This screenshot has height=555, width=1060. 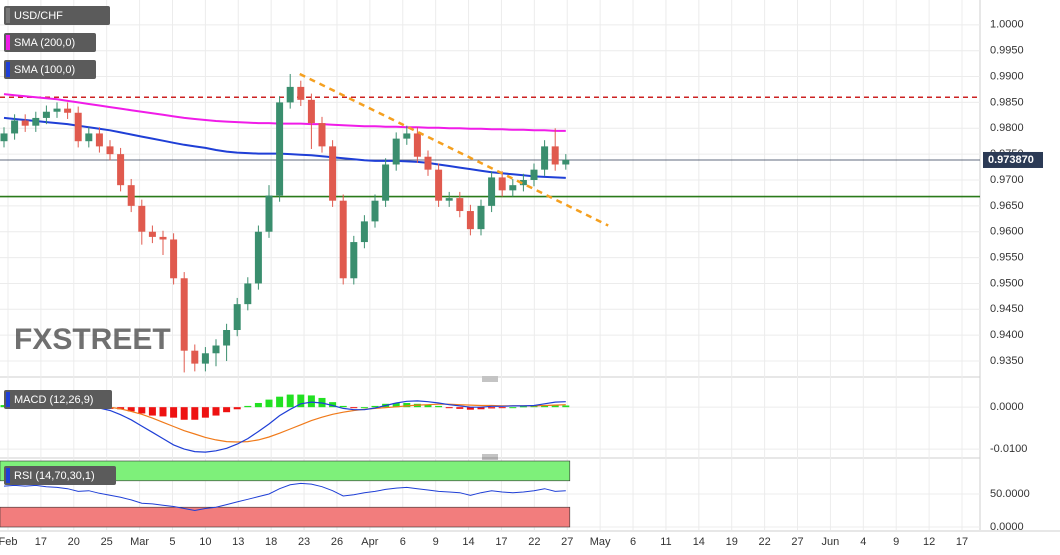 I want to click on symbol-label: USD/CHF, so click(x=38, y=16).